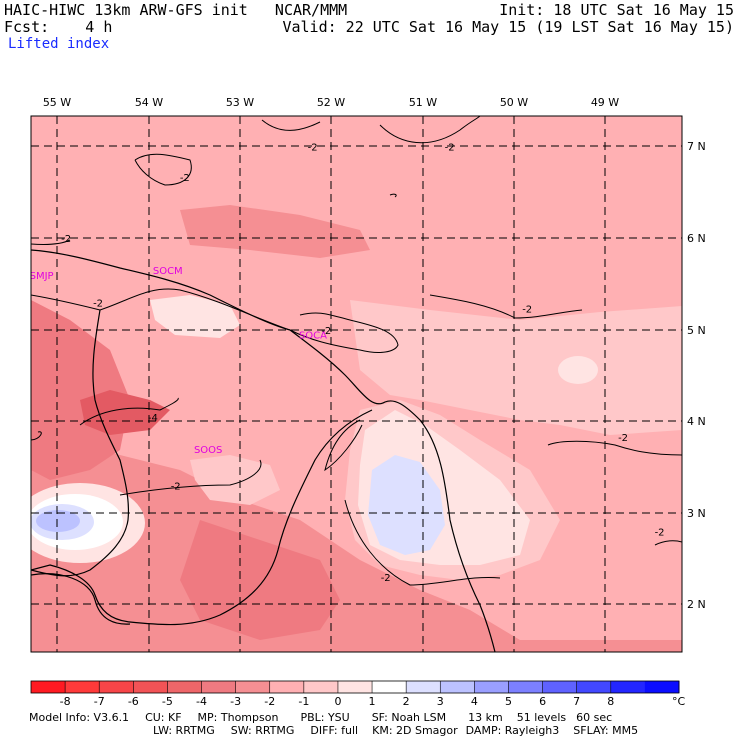 Image resolution: width=740 pixels, height=740 pixels. I want to click on shade-blue-pale, so click(406, 505).